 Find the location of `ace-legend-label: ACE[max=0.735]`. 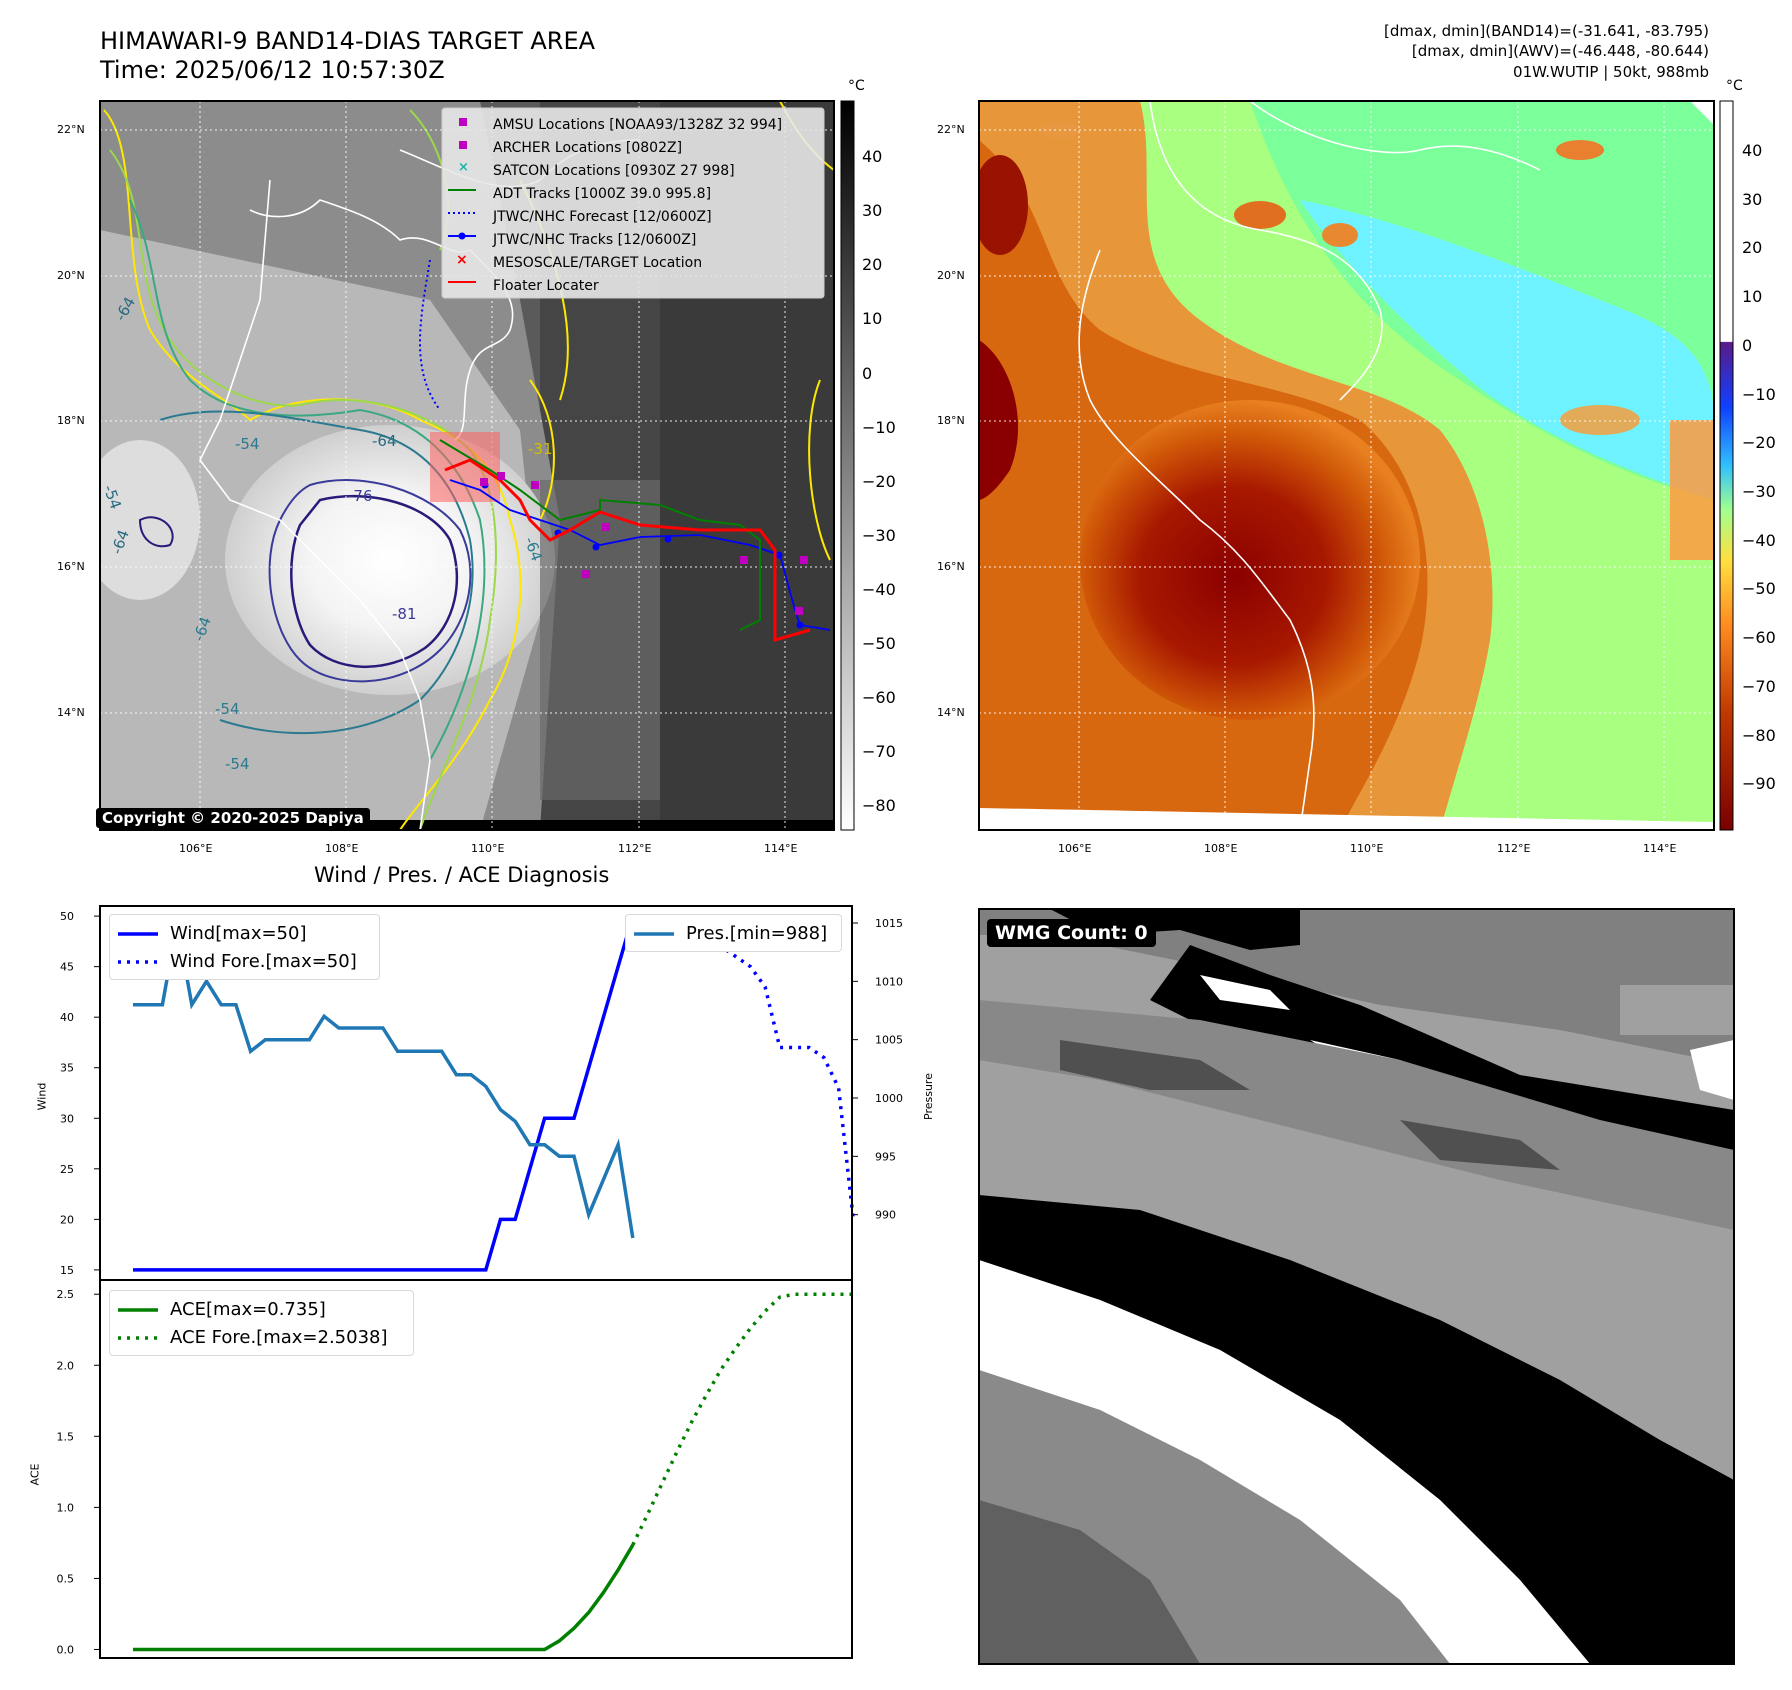

ace-legend-label: ACE[max=0.735] is located at coordinates (248, 1309).